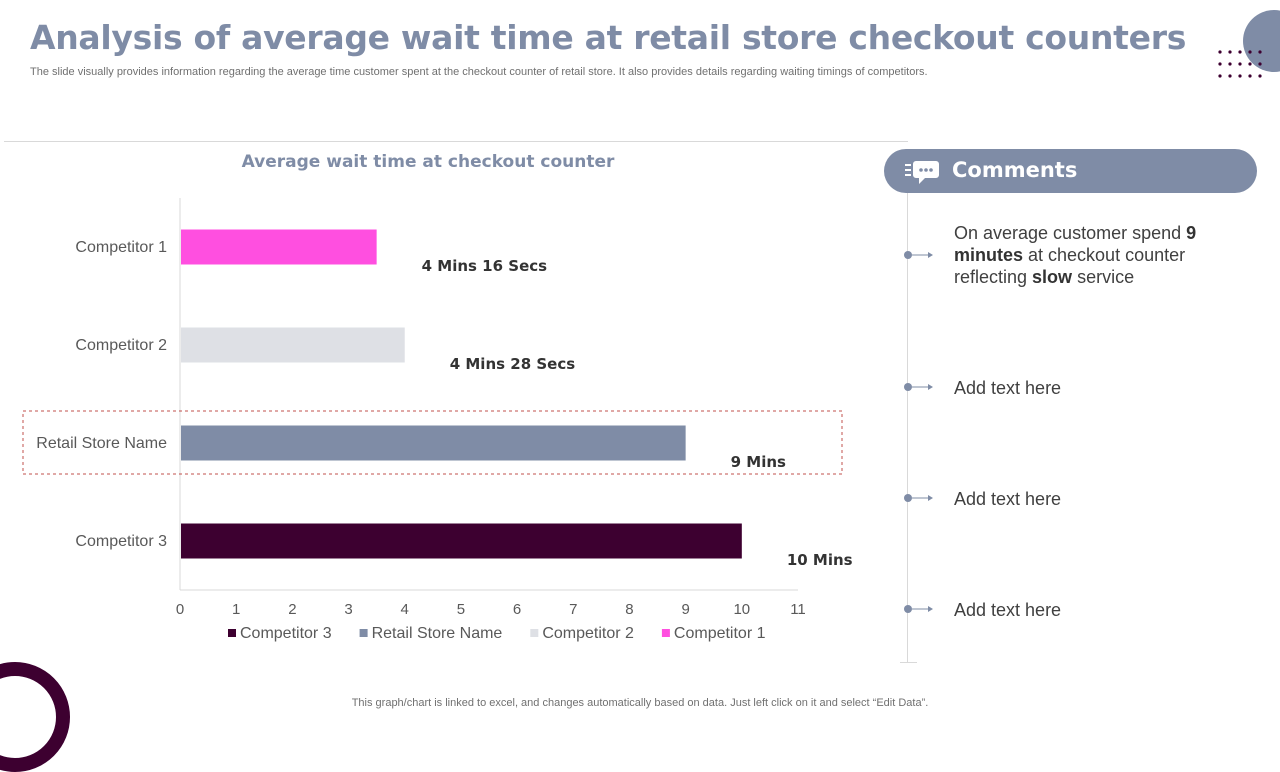 The image size is (1280, 772). I want to click on x-tick-label: 0, so click(180, 609).